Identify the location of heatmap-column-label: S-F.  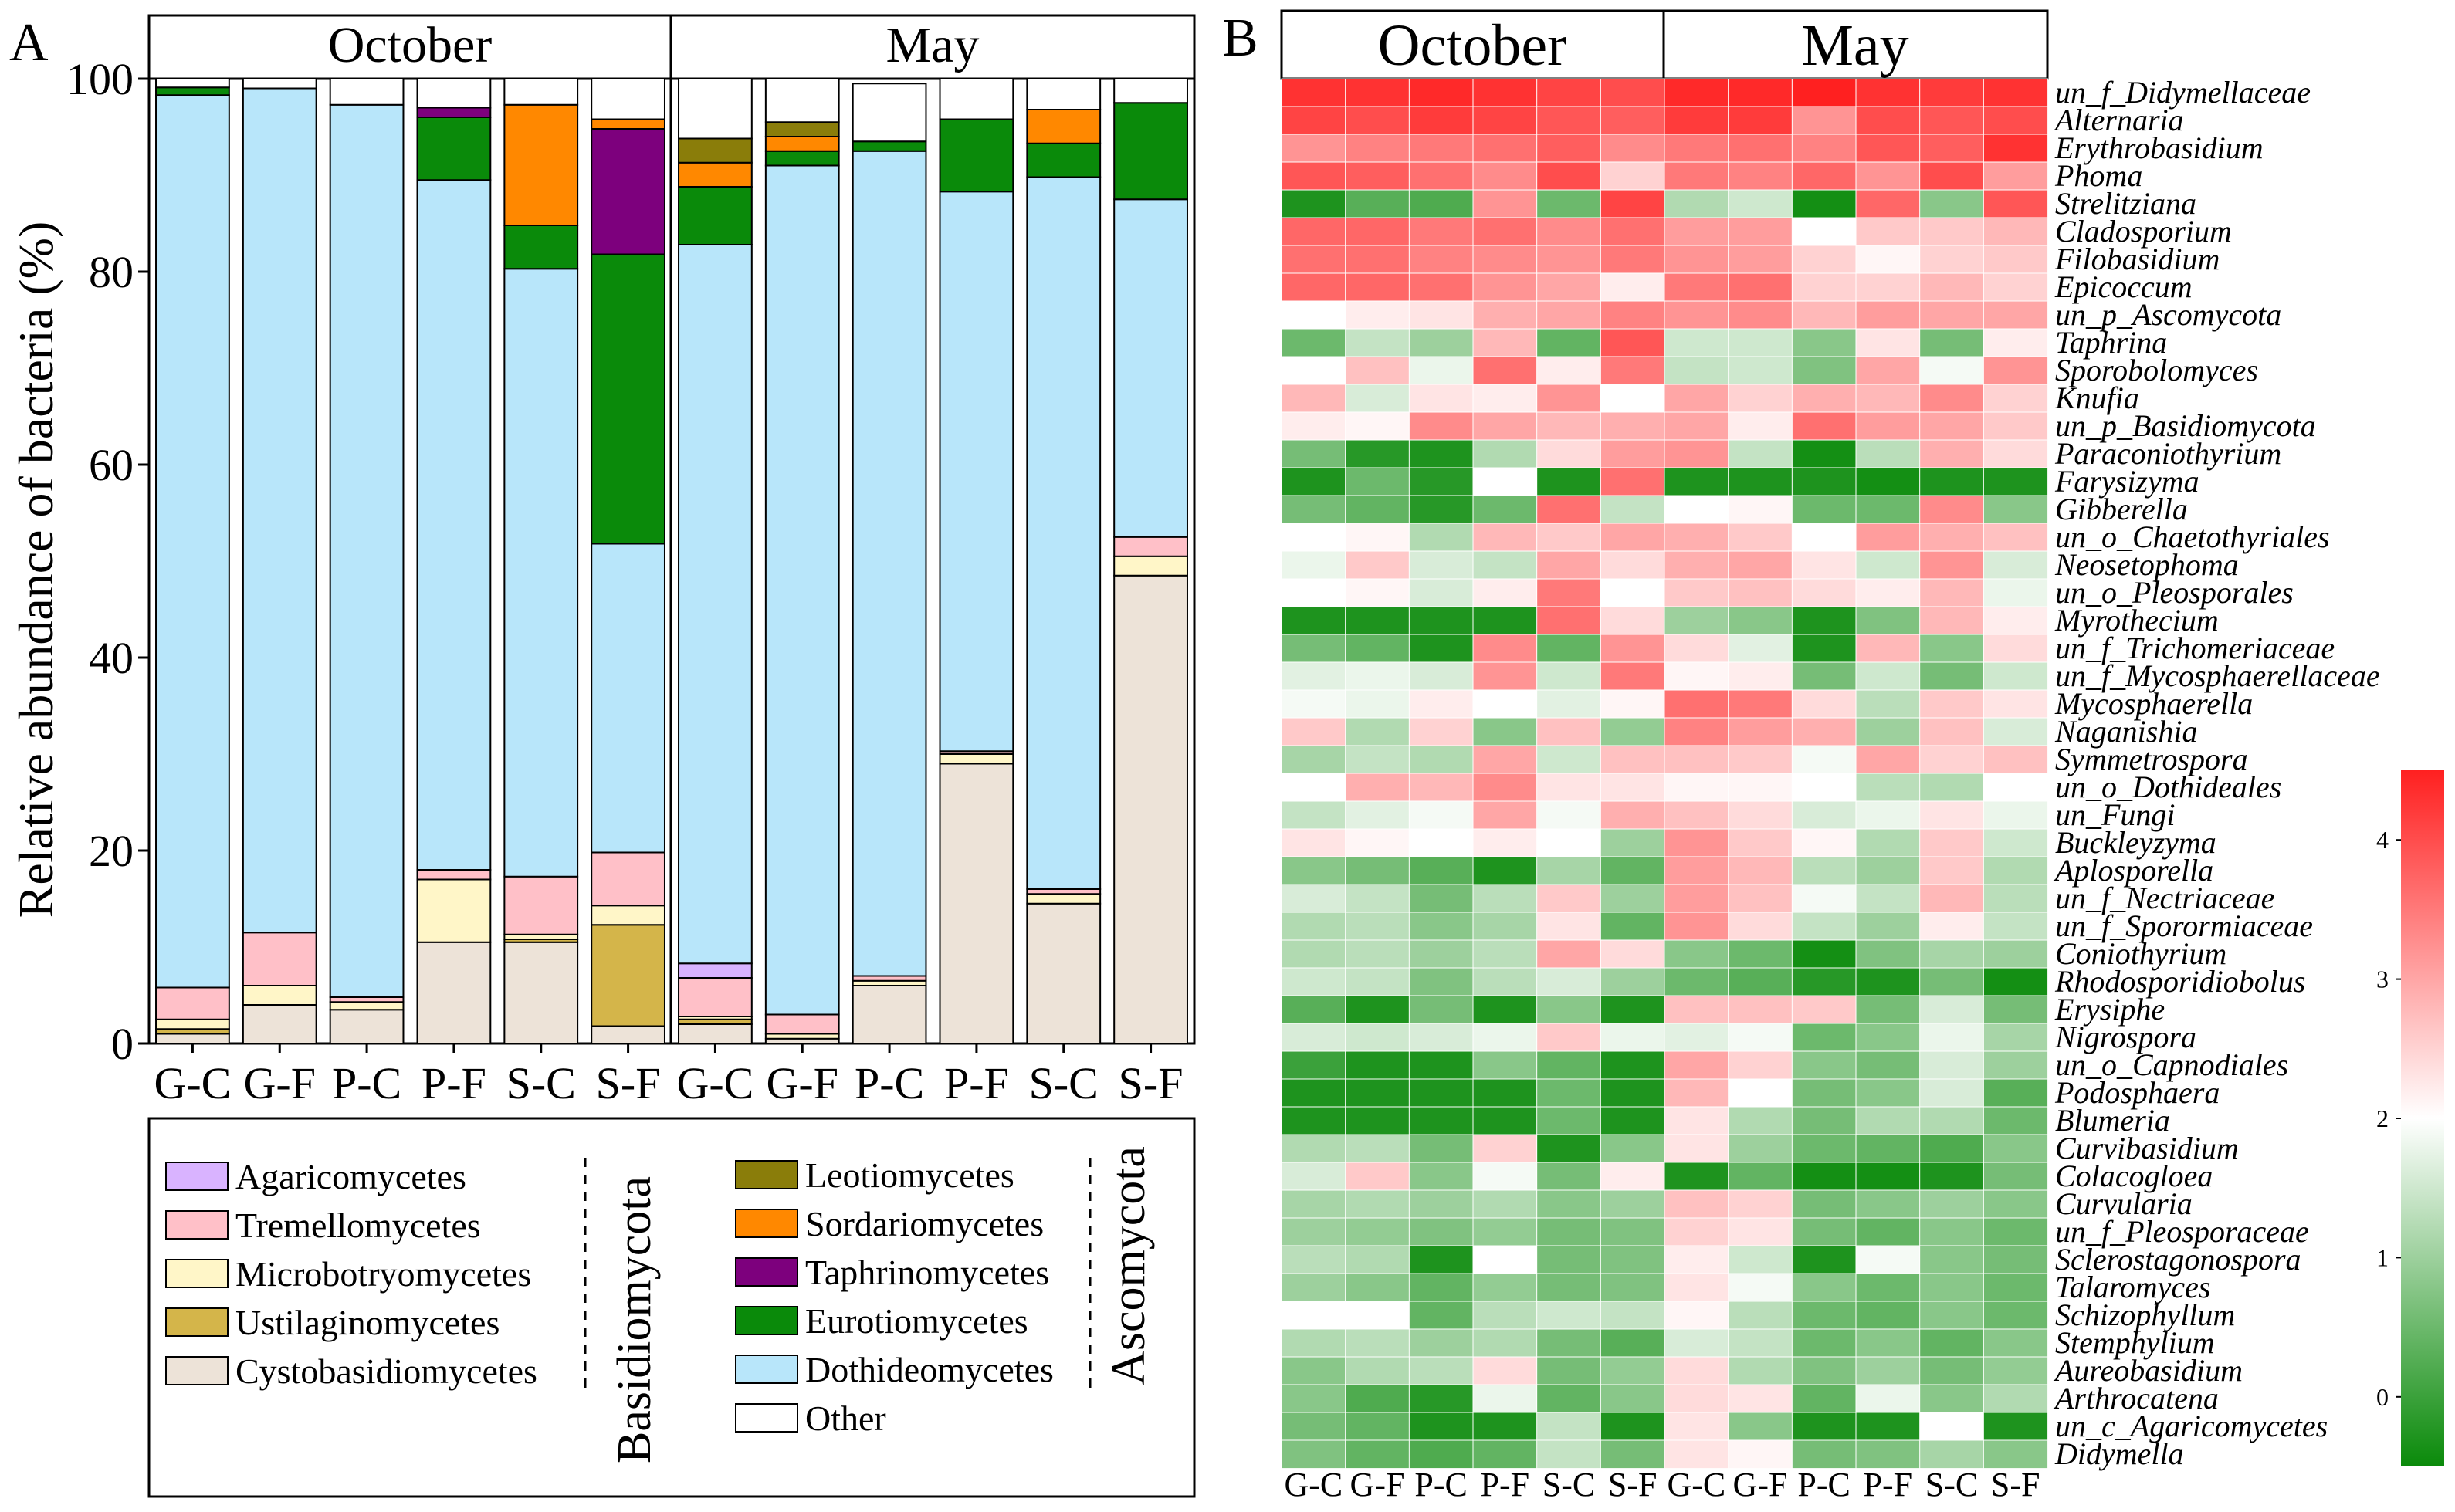
(2015, 1485).